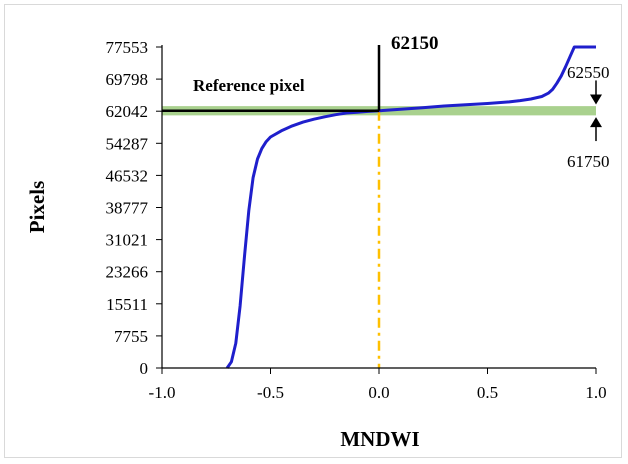 Image resolution: width=628 pixels, height=464 pixels. I want to click on y-tick-label: 77553, so click(127, 47).